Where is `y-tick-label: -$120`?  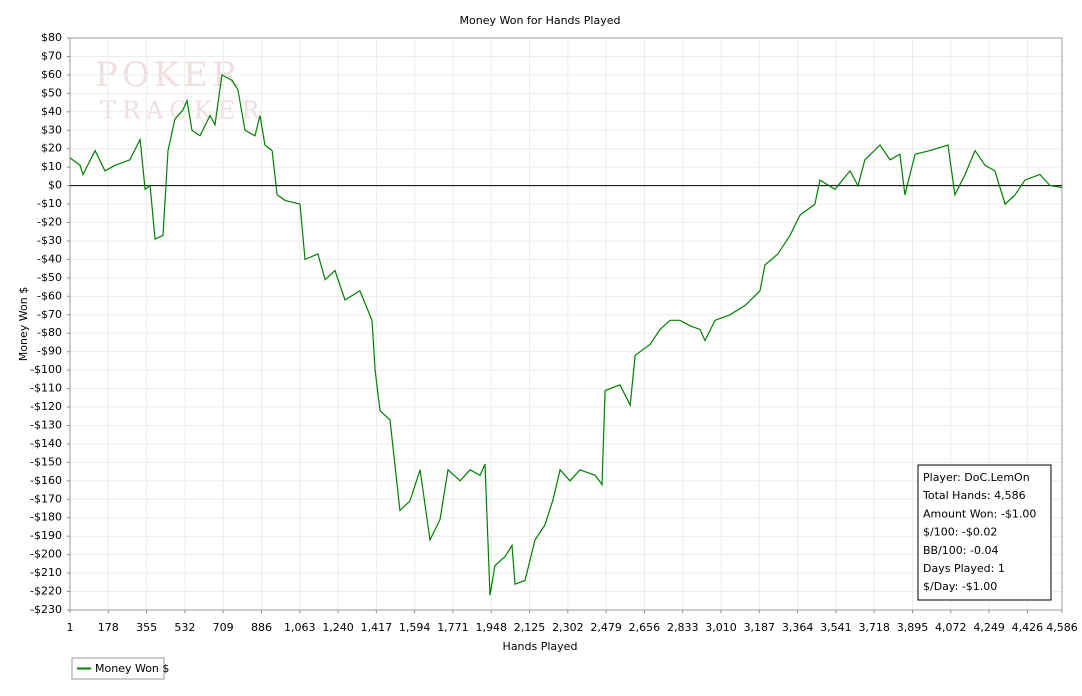
y-tick-label: -$120 is located at coordinates (46, 406).